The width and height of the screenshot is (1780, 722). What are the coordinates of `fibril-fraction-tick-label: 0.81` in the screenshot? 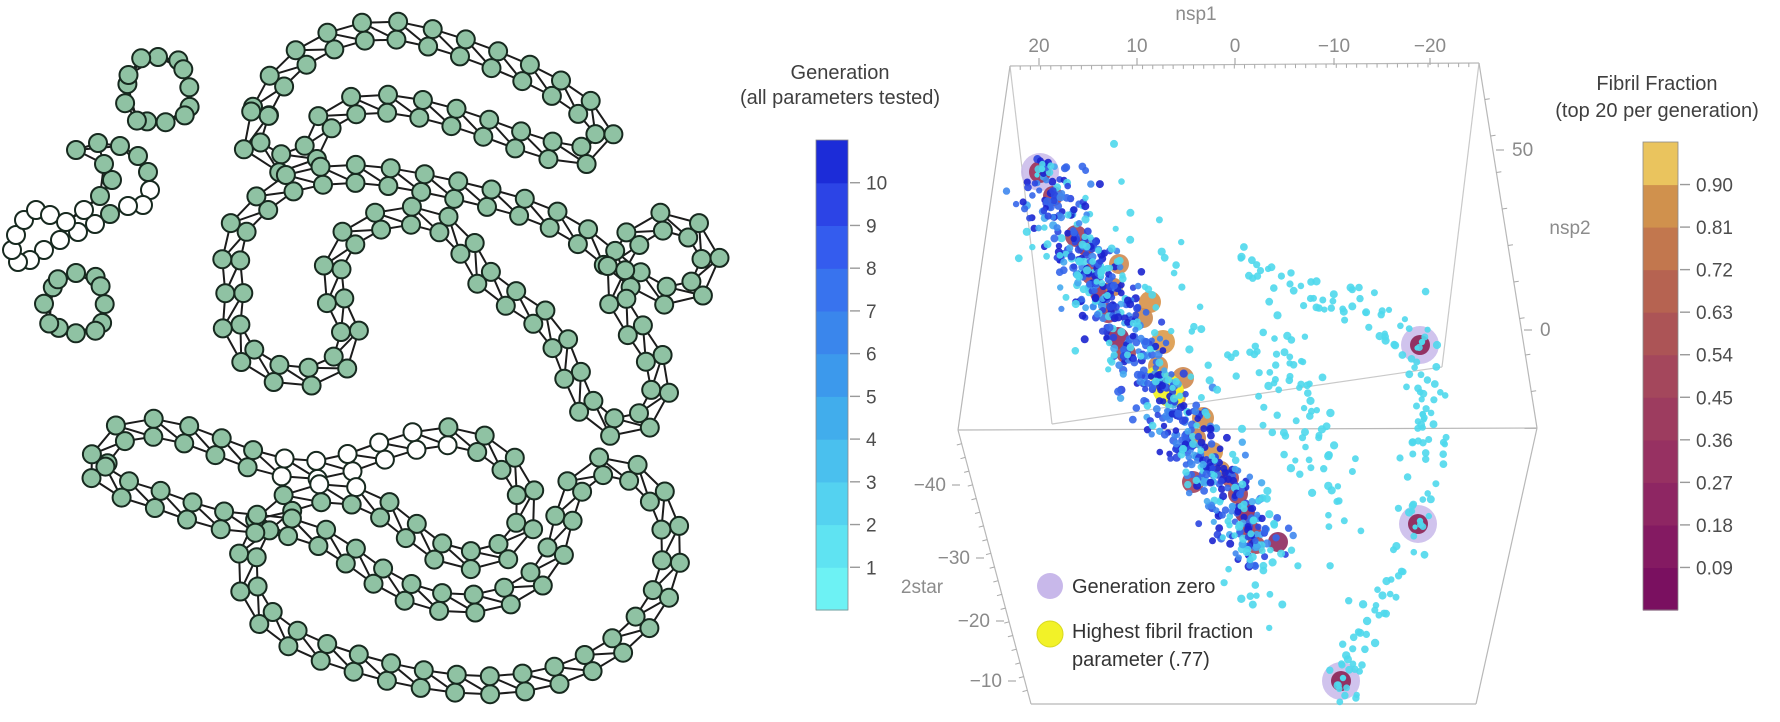 It's located at (1714, 228).